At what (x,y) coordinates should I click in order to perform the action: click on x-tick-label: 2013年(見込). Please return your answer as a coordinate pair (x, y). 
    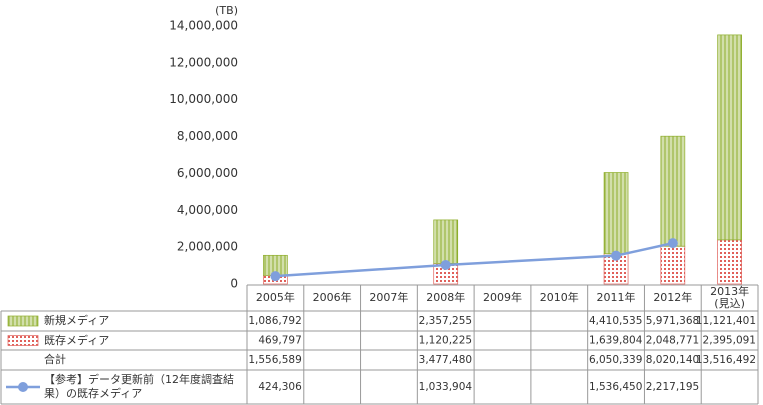
    Looking at the image, I should click on (730, 297).